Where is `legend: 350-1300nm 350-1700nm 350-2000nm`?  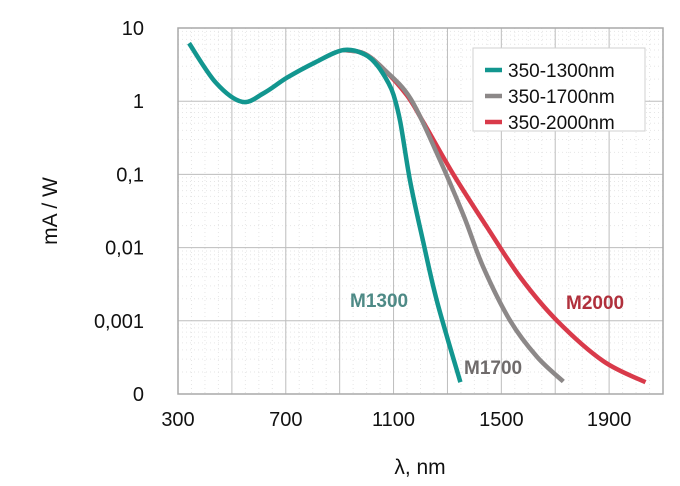 legend: 350-1300nm 350-1700nm 350-2000nm is located at coordinates (559, 90).